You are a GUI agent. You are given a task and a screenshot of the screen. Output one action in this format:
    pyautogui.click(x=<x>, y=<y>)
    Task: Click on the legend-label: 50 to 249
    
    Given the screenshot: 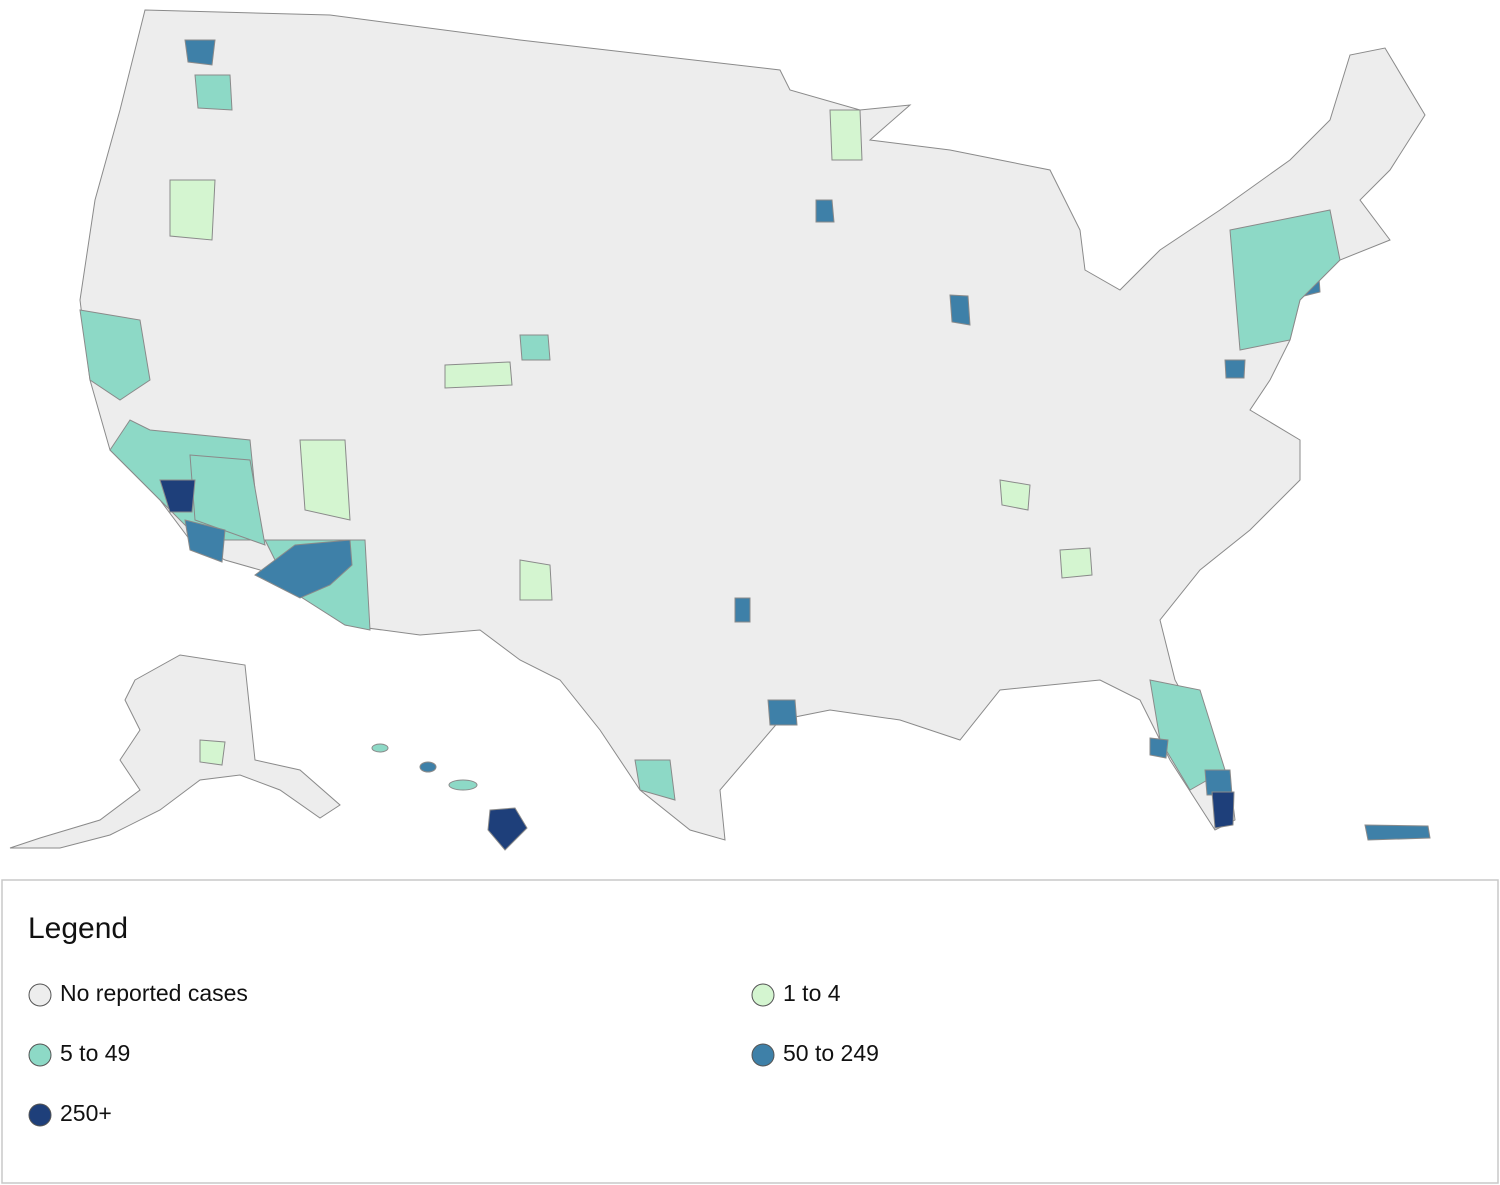 What is the action you would take?
    pyautogui.click(x=831, y=1053)
    